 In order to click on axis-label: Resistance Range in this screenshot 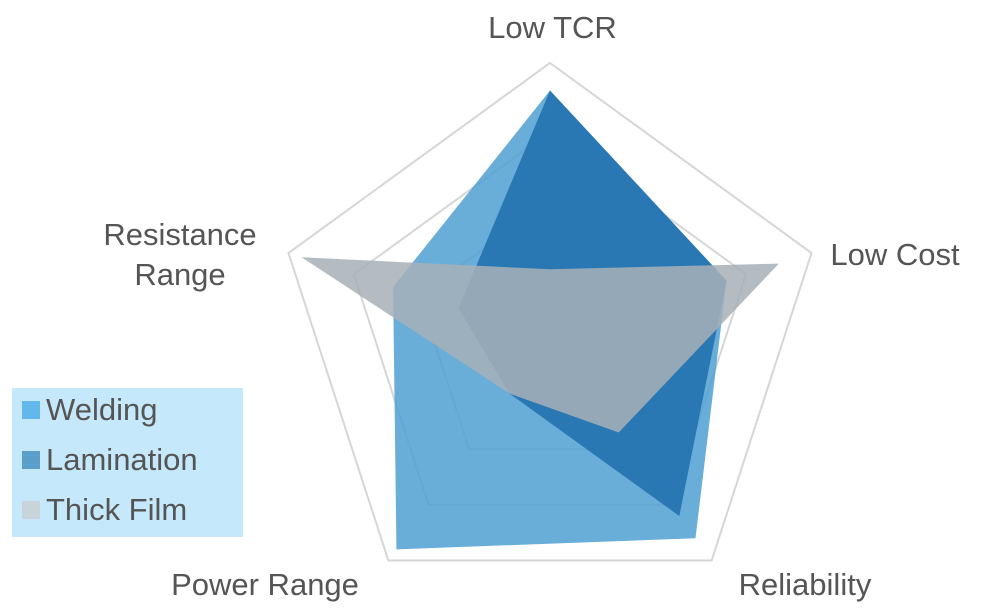, I will do `click(180, 254)`.